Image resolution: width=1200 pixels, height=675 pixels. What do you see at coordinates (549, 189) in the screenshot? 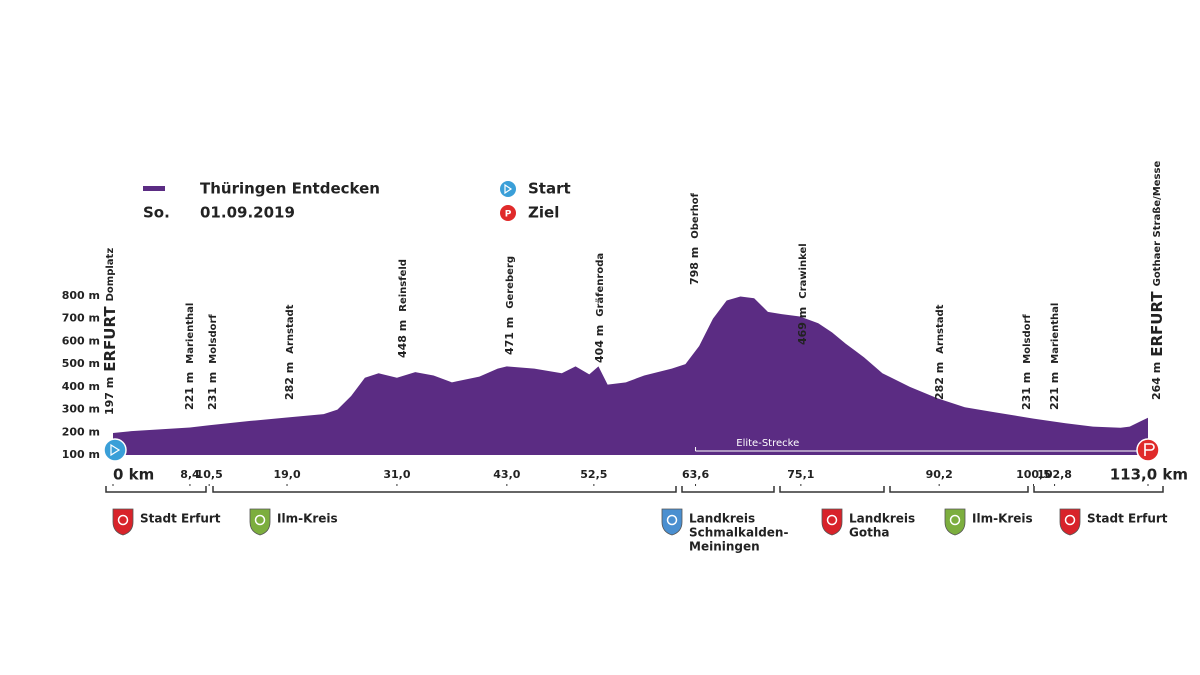
I see `start-label: Start` at bounding box center [549, 189].